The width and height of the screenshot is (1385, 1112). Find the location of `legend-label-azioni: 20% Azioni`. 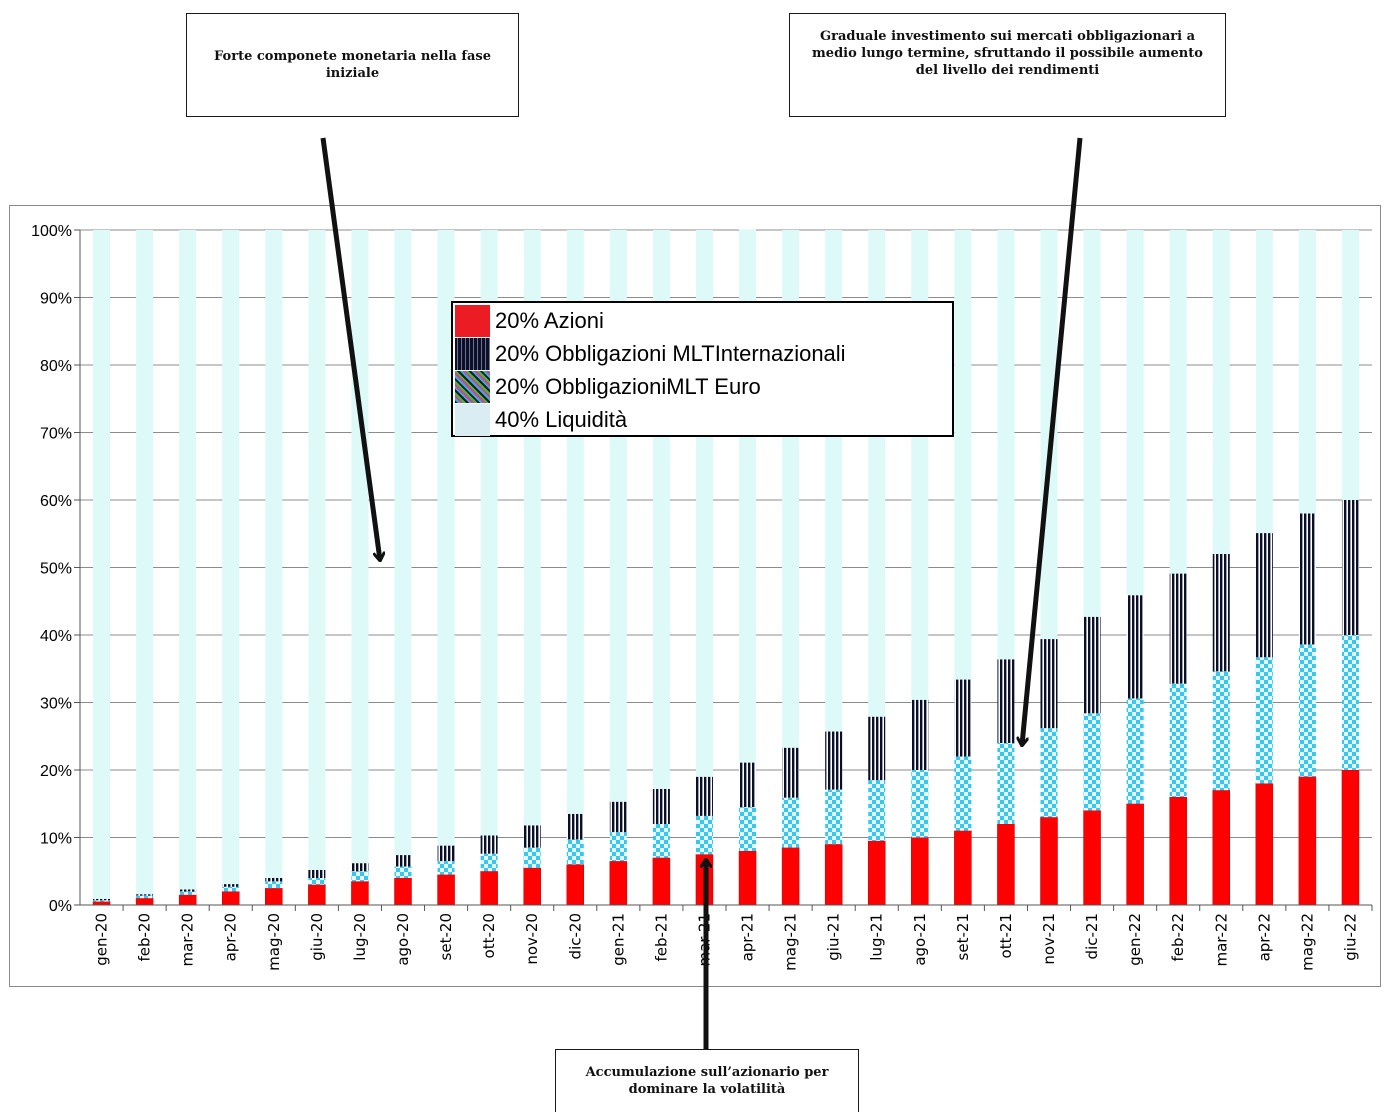

legend-label-azioni: 20% Azioni is located at coordinates (549, 320).